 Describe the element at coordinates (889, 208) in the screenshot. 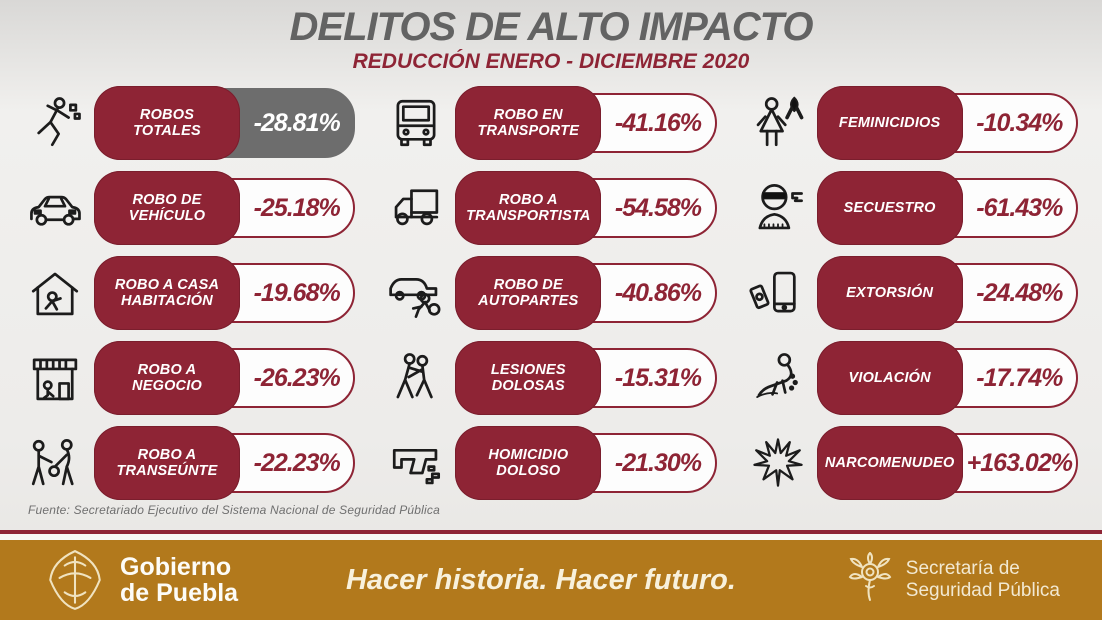

I see `stat-label: SECUESTRO` at that location.